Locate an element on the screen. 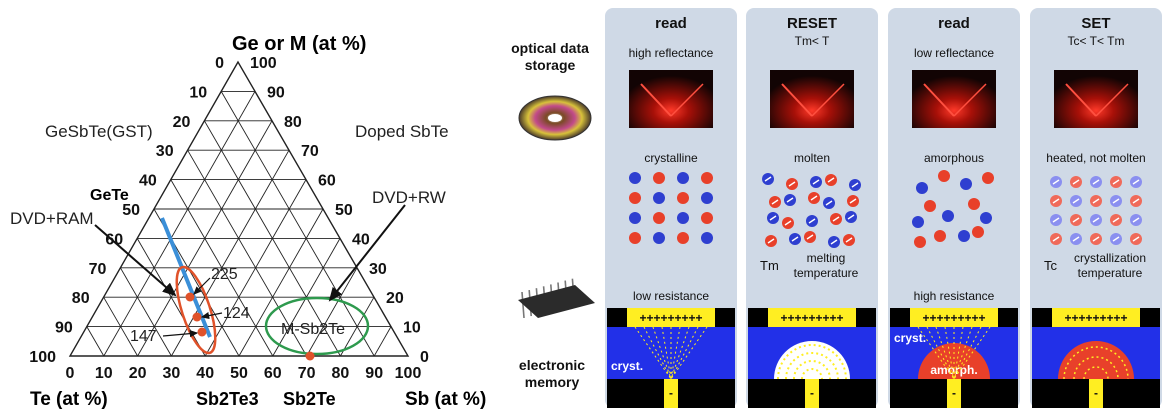 This screenshot has width=1168, height=416. right-tick-label: 60 is located at coordinates (327, 181).